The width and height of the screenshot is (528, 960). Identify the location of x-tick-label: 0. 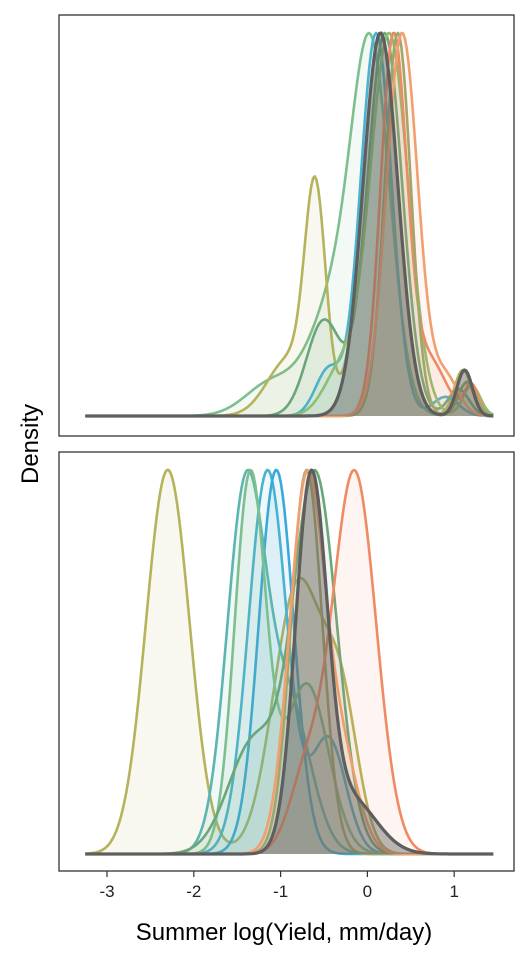
(367, 891).